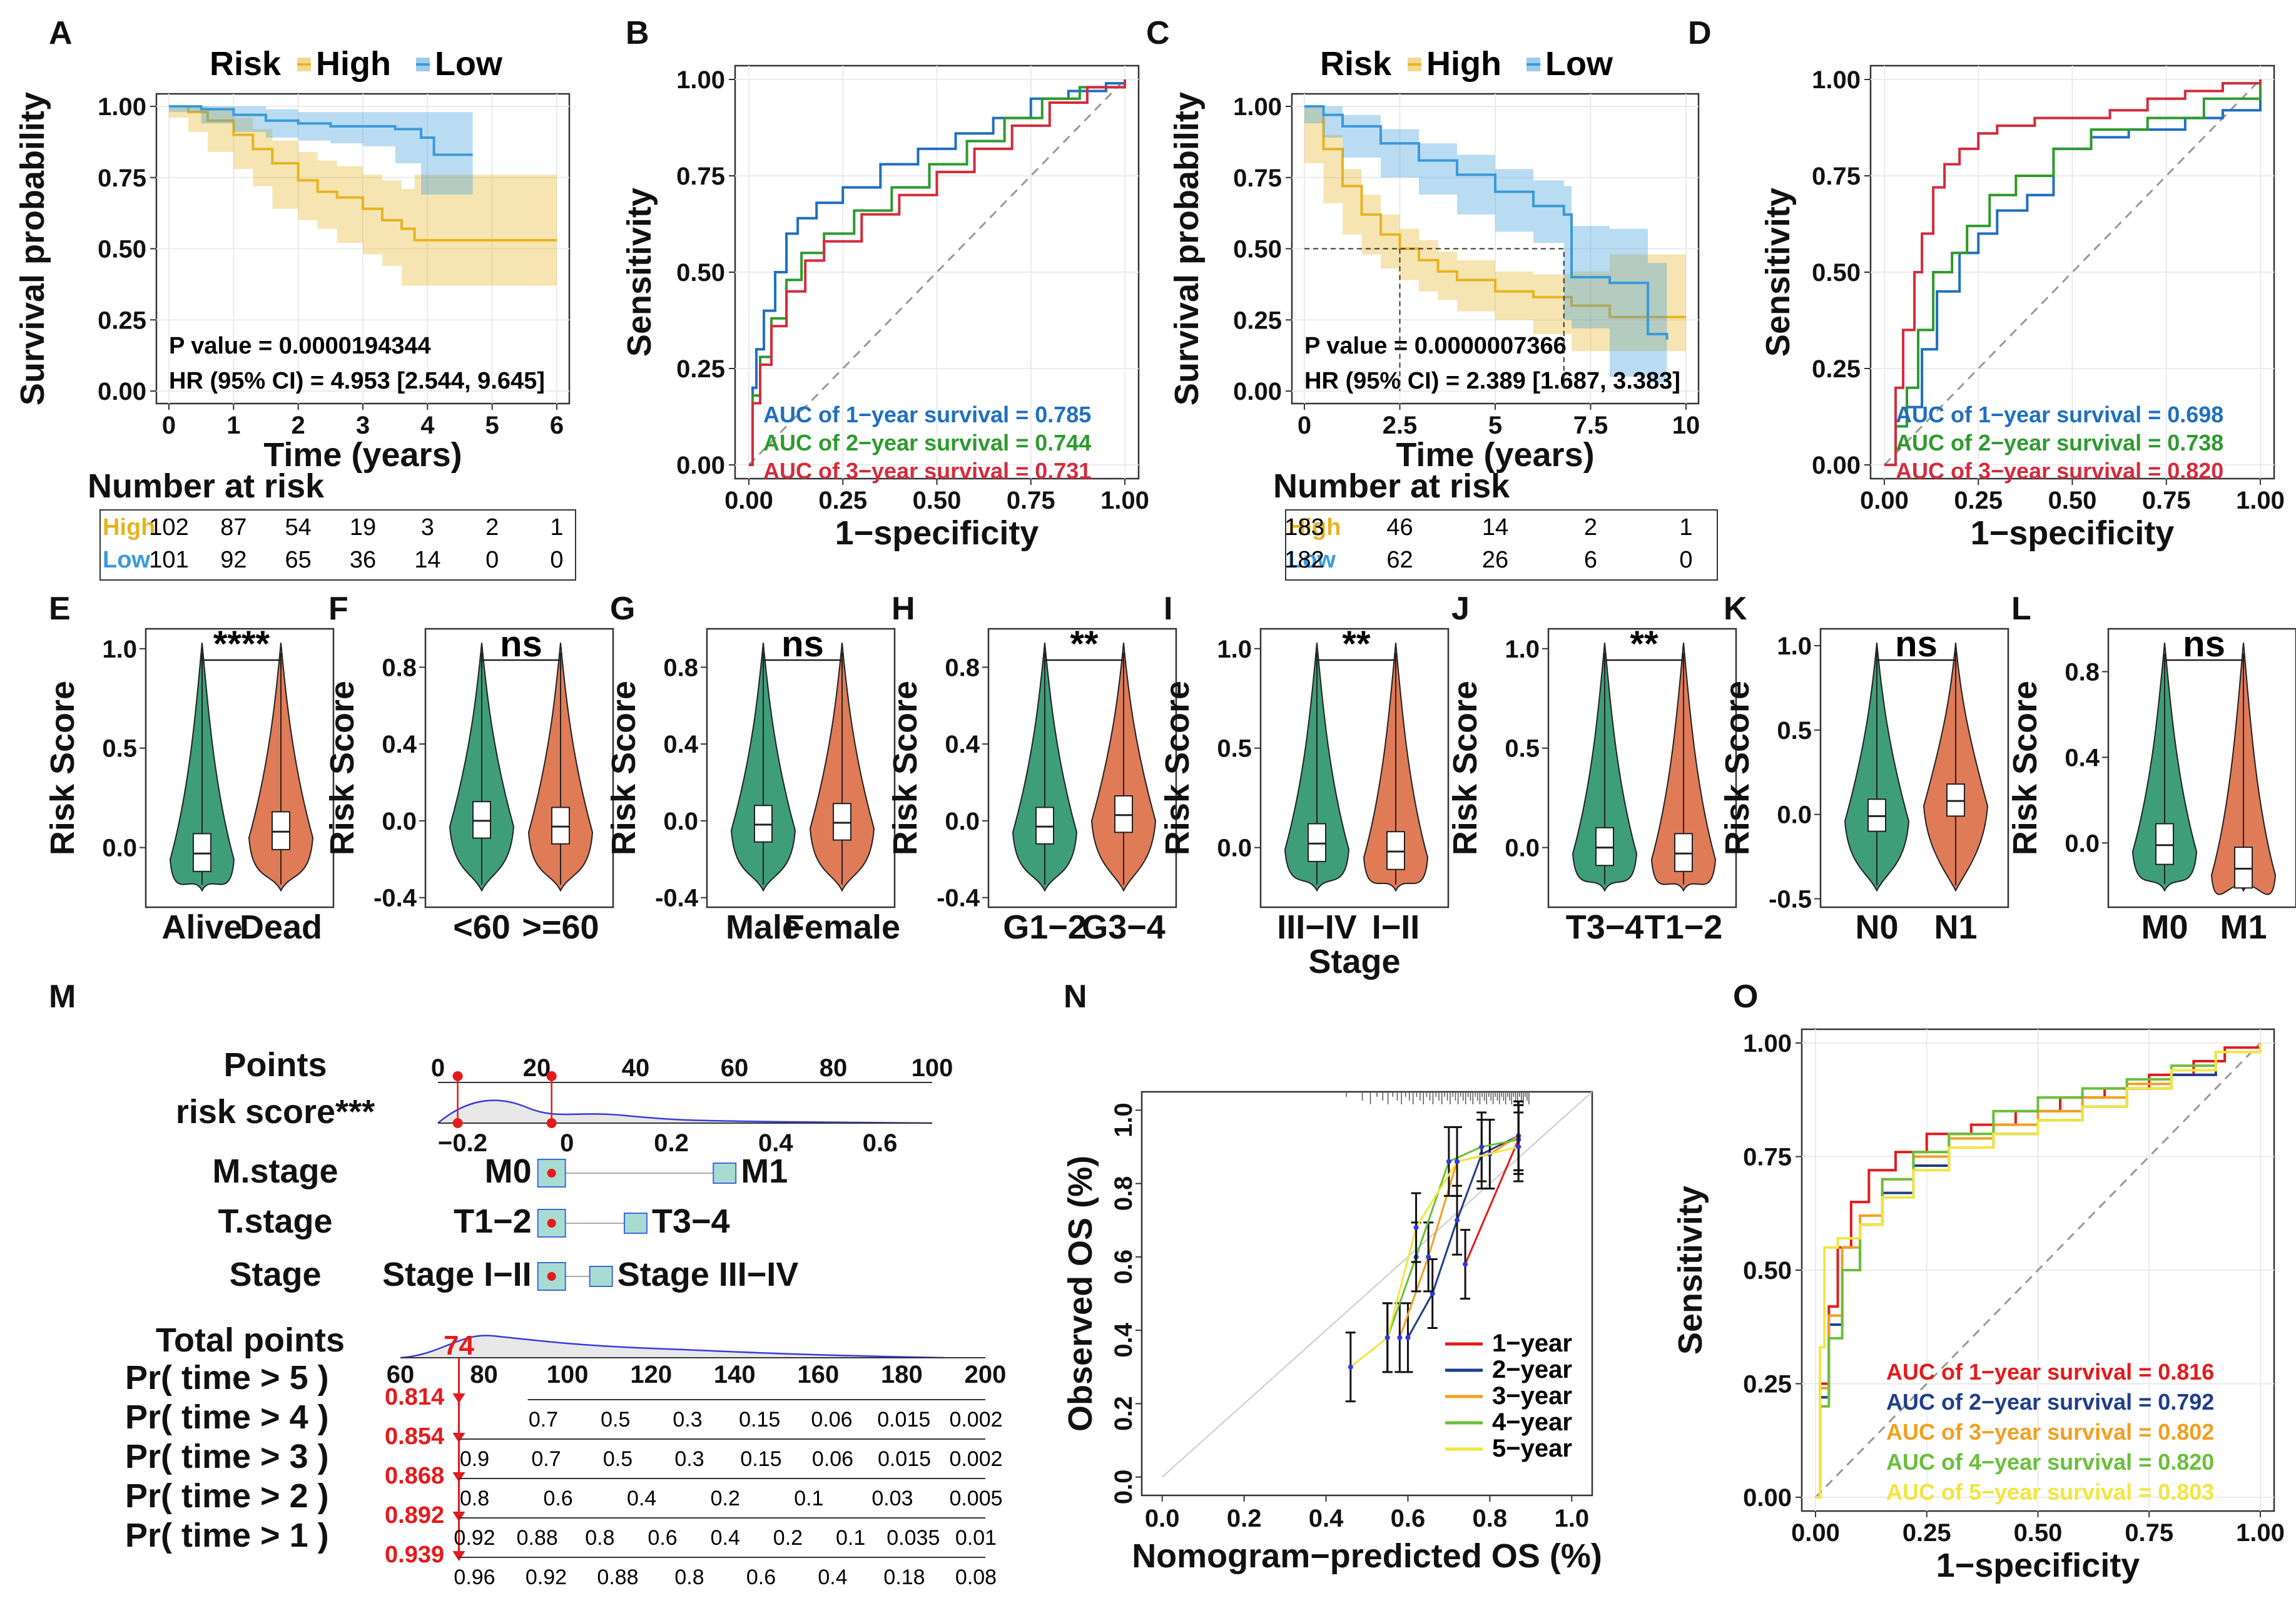  What do you see at coordinates (519, 768) in the screenshot?
I see `plot-area` at bounding box center [519, 768].